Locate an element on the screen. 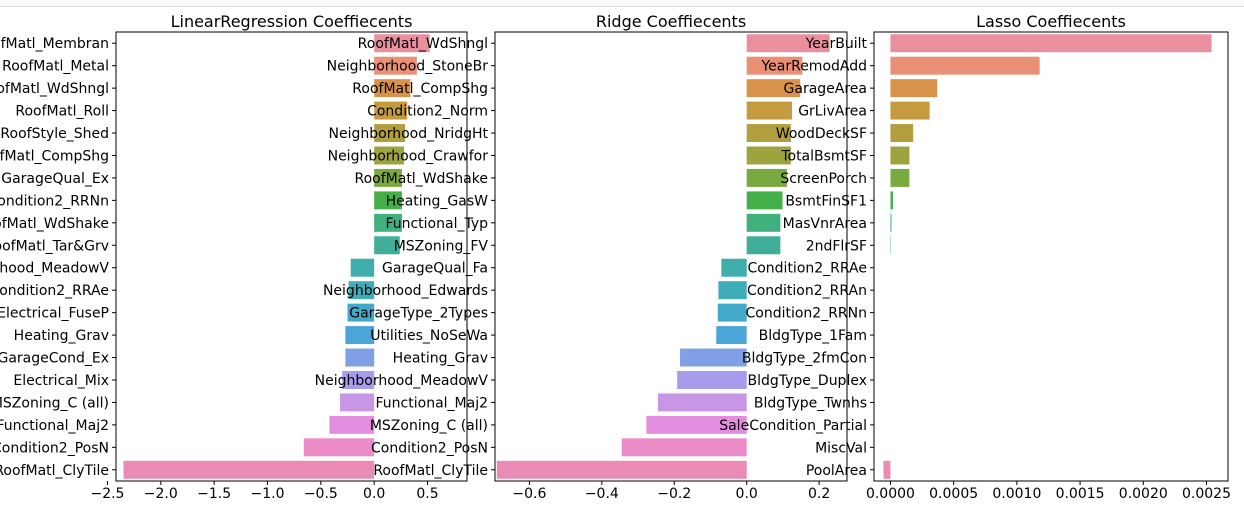  y-tick-label: GarageArea is located at coordinates (825, 89).